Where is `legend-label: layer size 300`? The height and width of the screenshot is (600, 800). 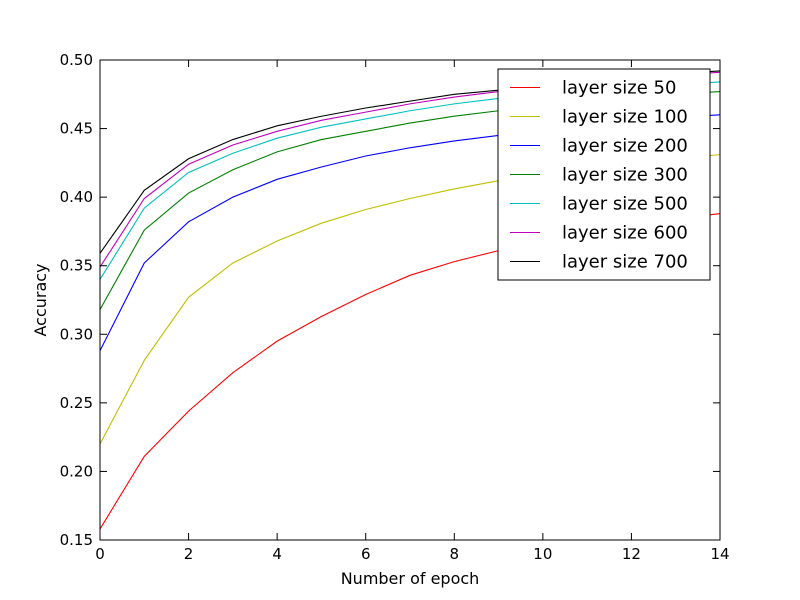 legend-label: layer size 300 is located at coordinates (625, 175).